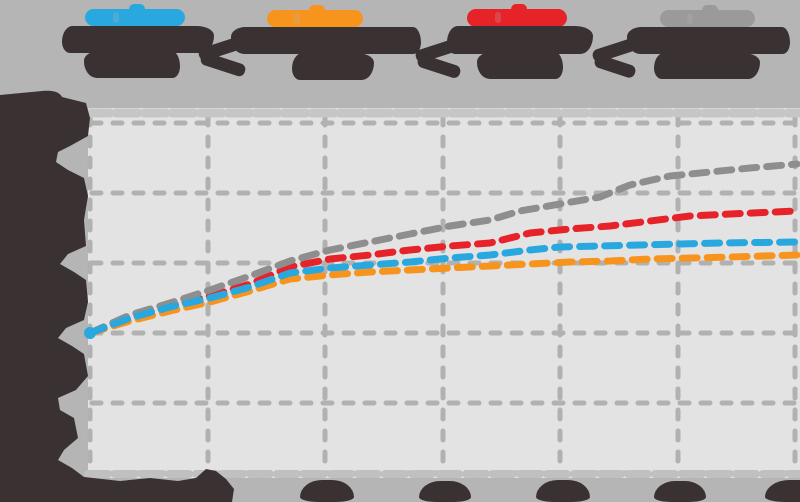  What do you see at coordinates (520, 40) in the screenshot?
I see `legend-label-blob-3a` at bounding box center [520, 40].